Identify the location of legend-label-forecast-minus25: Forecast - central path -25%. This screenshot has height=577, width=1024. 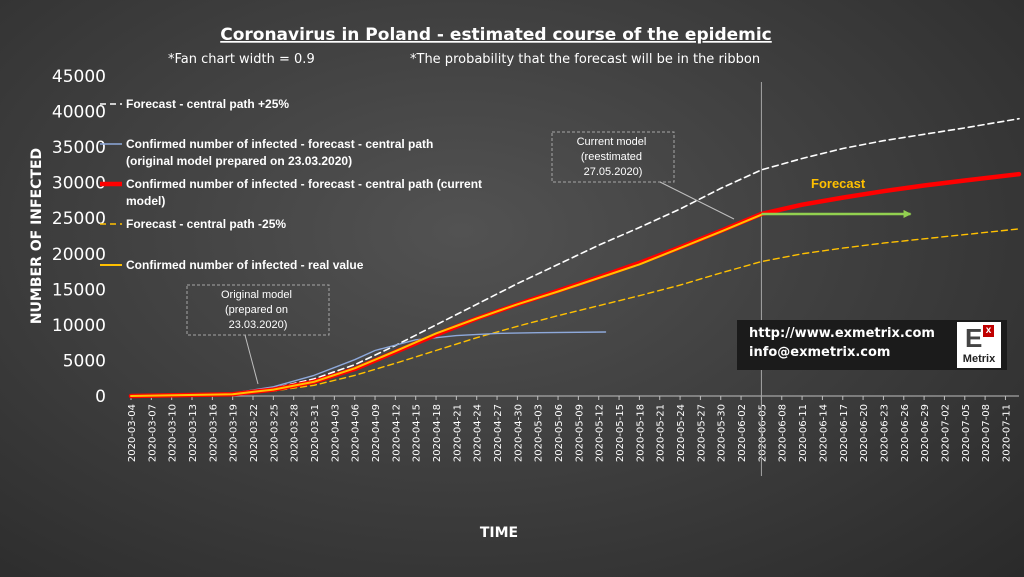
(206, 224).